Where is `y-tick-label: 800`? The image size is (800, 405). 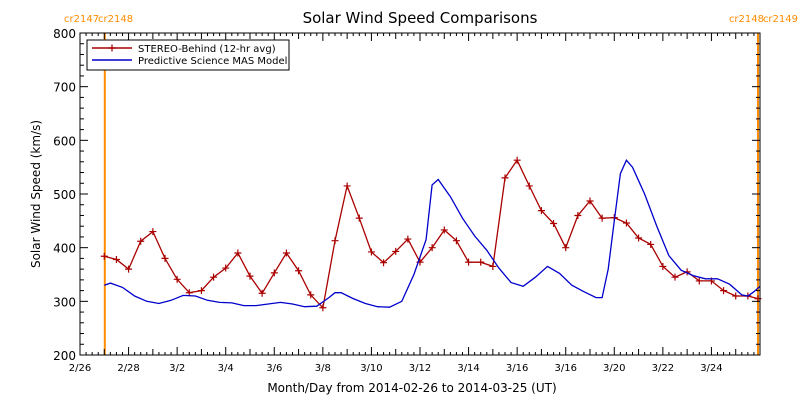 y-tick-label: 800 is located at coordinates (64, 34).